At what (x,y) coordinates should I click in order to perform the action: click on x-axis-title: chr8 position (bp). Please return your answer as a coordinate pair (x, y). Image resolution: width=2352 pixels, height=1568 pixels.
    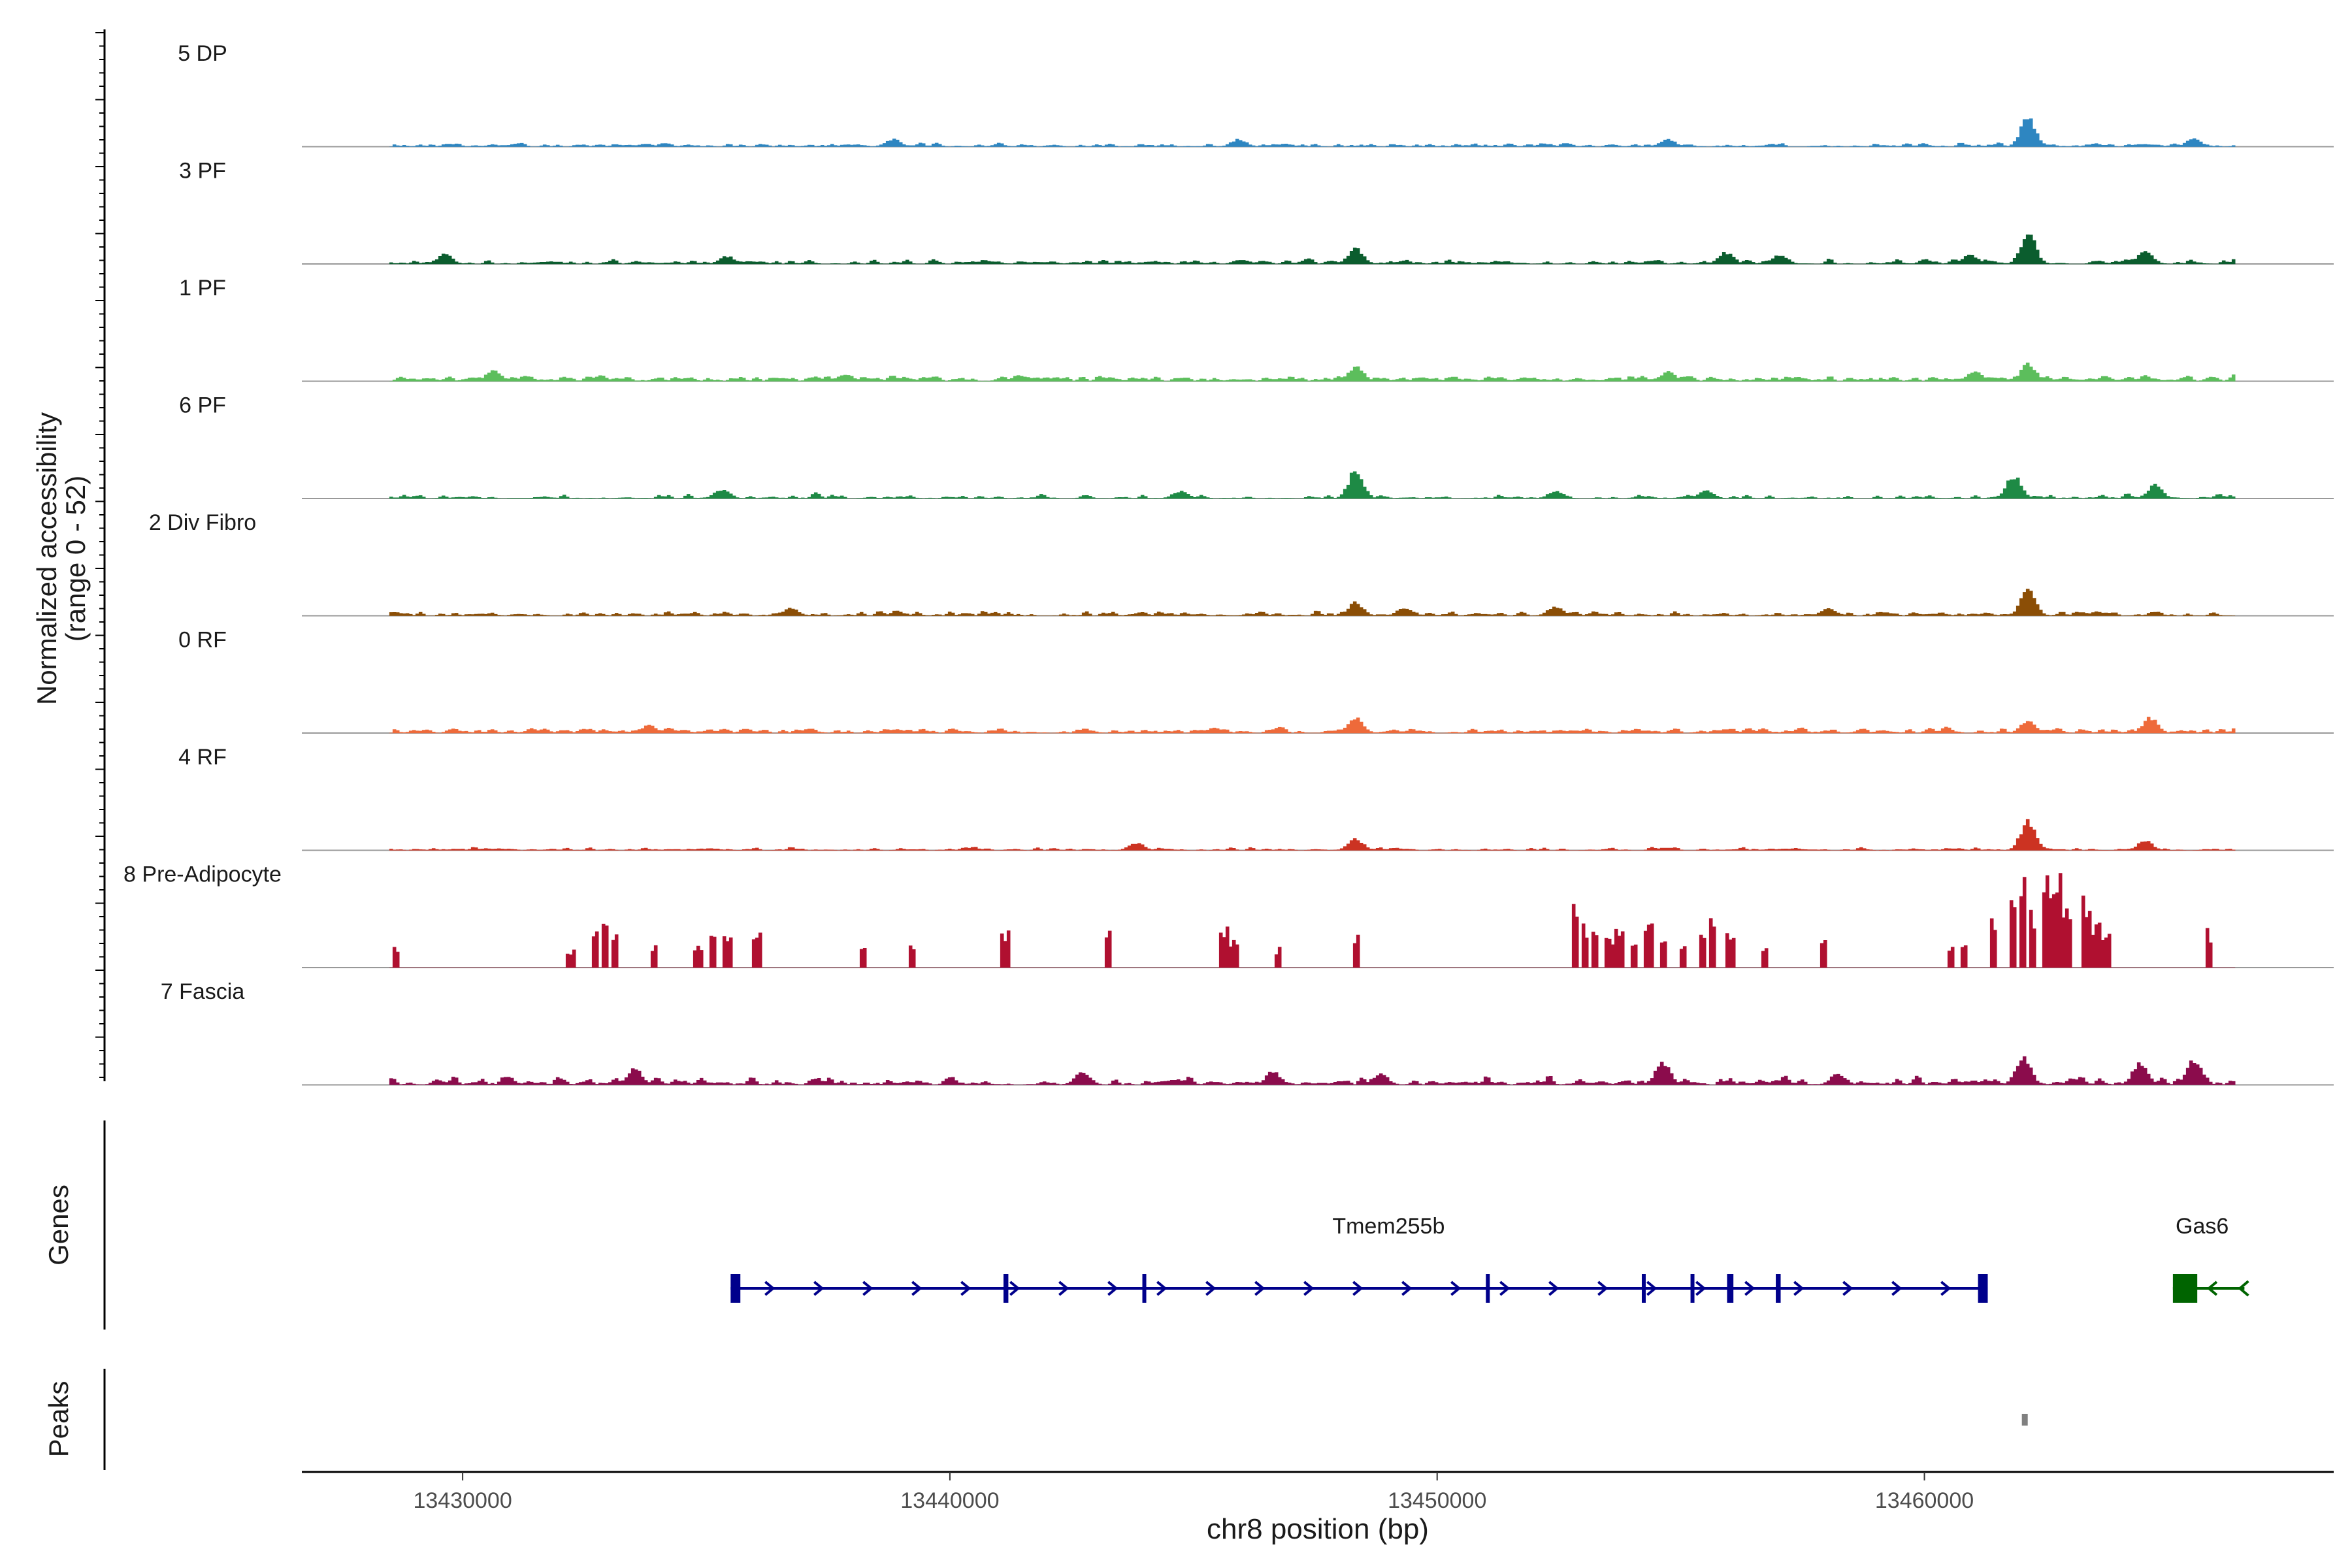
    Looking at the image, I should click on (1318, 1529).